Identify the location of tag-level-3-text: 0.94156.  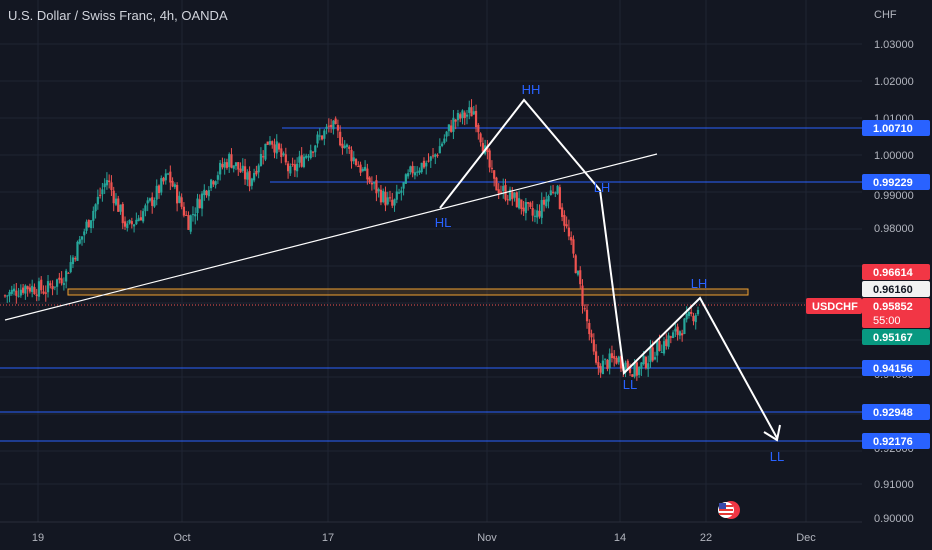
(893, 369).